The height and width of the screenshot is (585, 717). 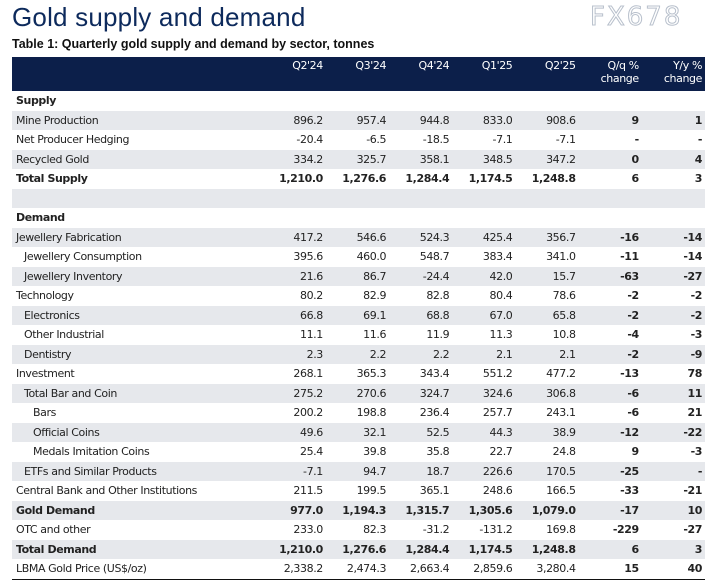 I want to click on value-cell: 226.6, so click(x=484, y=471).